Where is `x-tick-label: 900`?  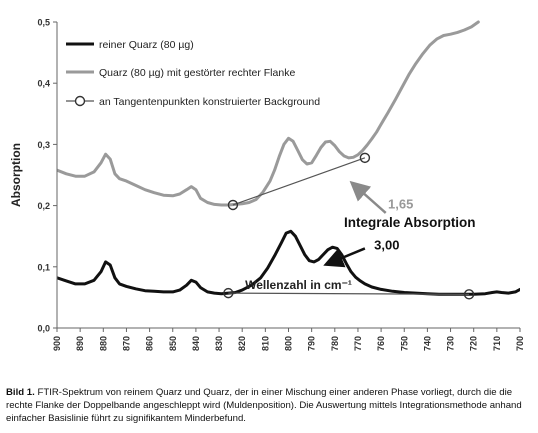 x-tick-label: 900 is located at coordinates (57, 343).